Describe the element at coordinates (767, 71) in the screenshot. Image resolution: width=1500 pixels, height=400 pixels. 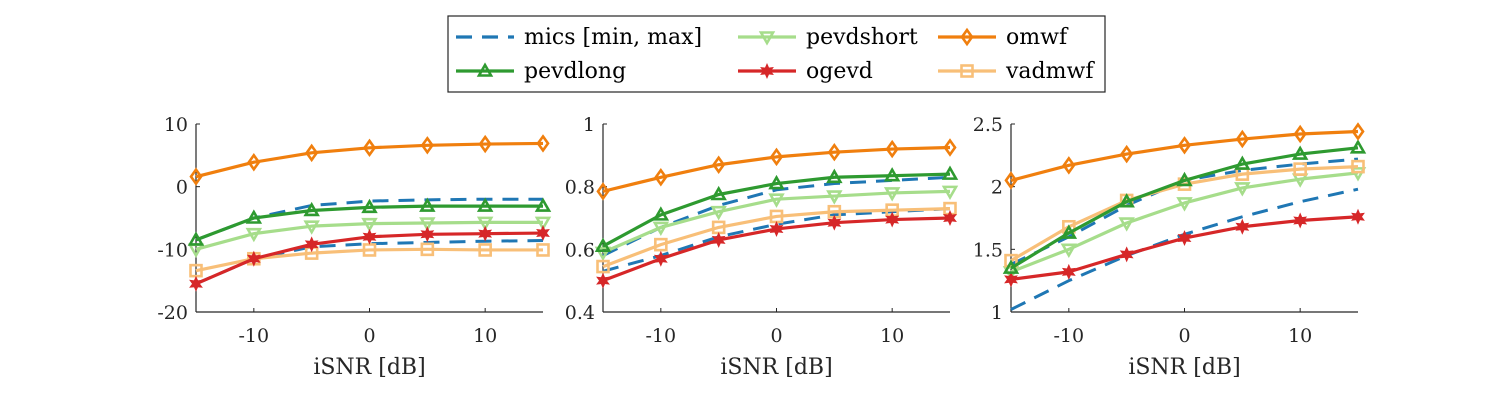
I see `legend-marker-ogevd` at that location.